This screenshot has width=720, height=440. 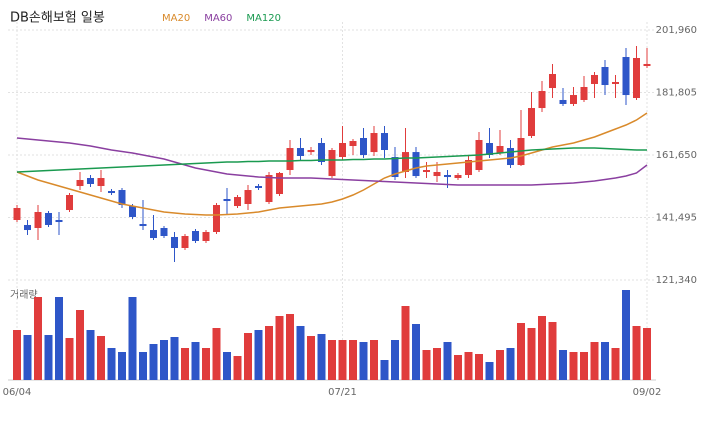 What do you see at coordinates (647, 392) in the screenshot?
I see `x-tick-label: 09/02` at bounding box center [647, 392].